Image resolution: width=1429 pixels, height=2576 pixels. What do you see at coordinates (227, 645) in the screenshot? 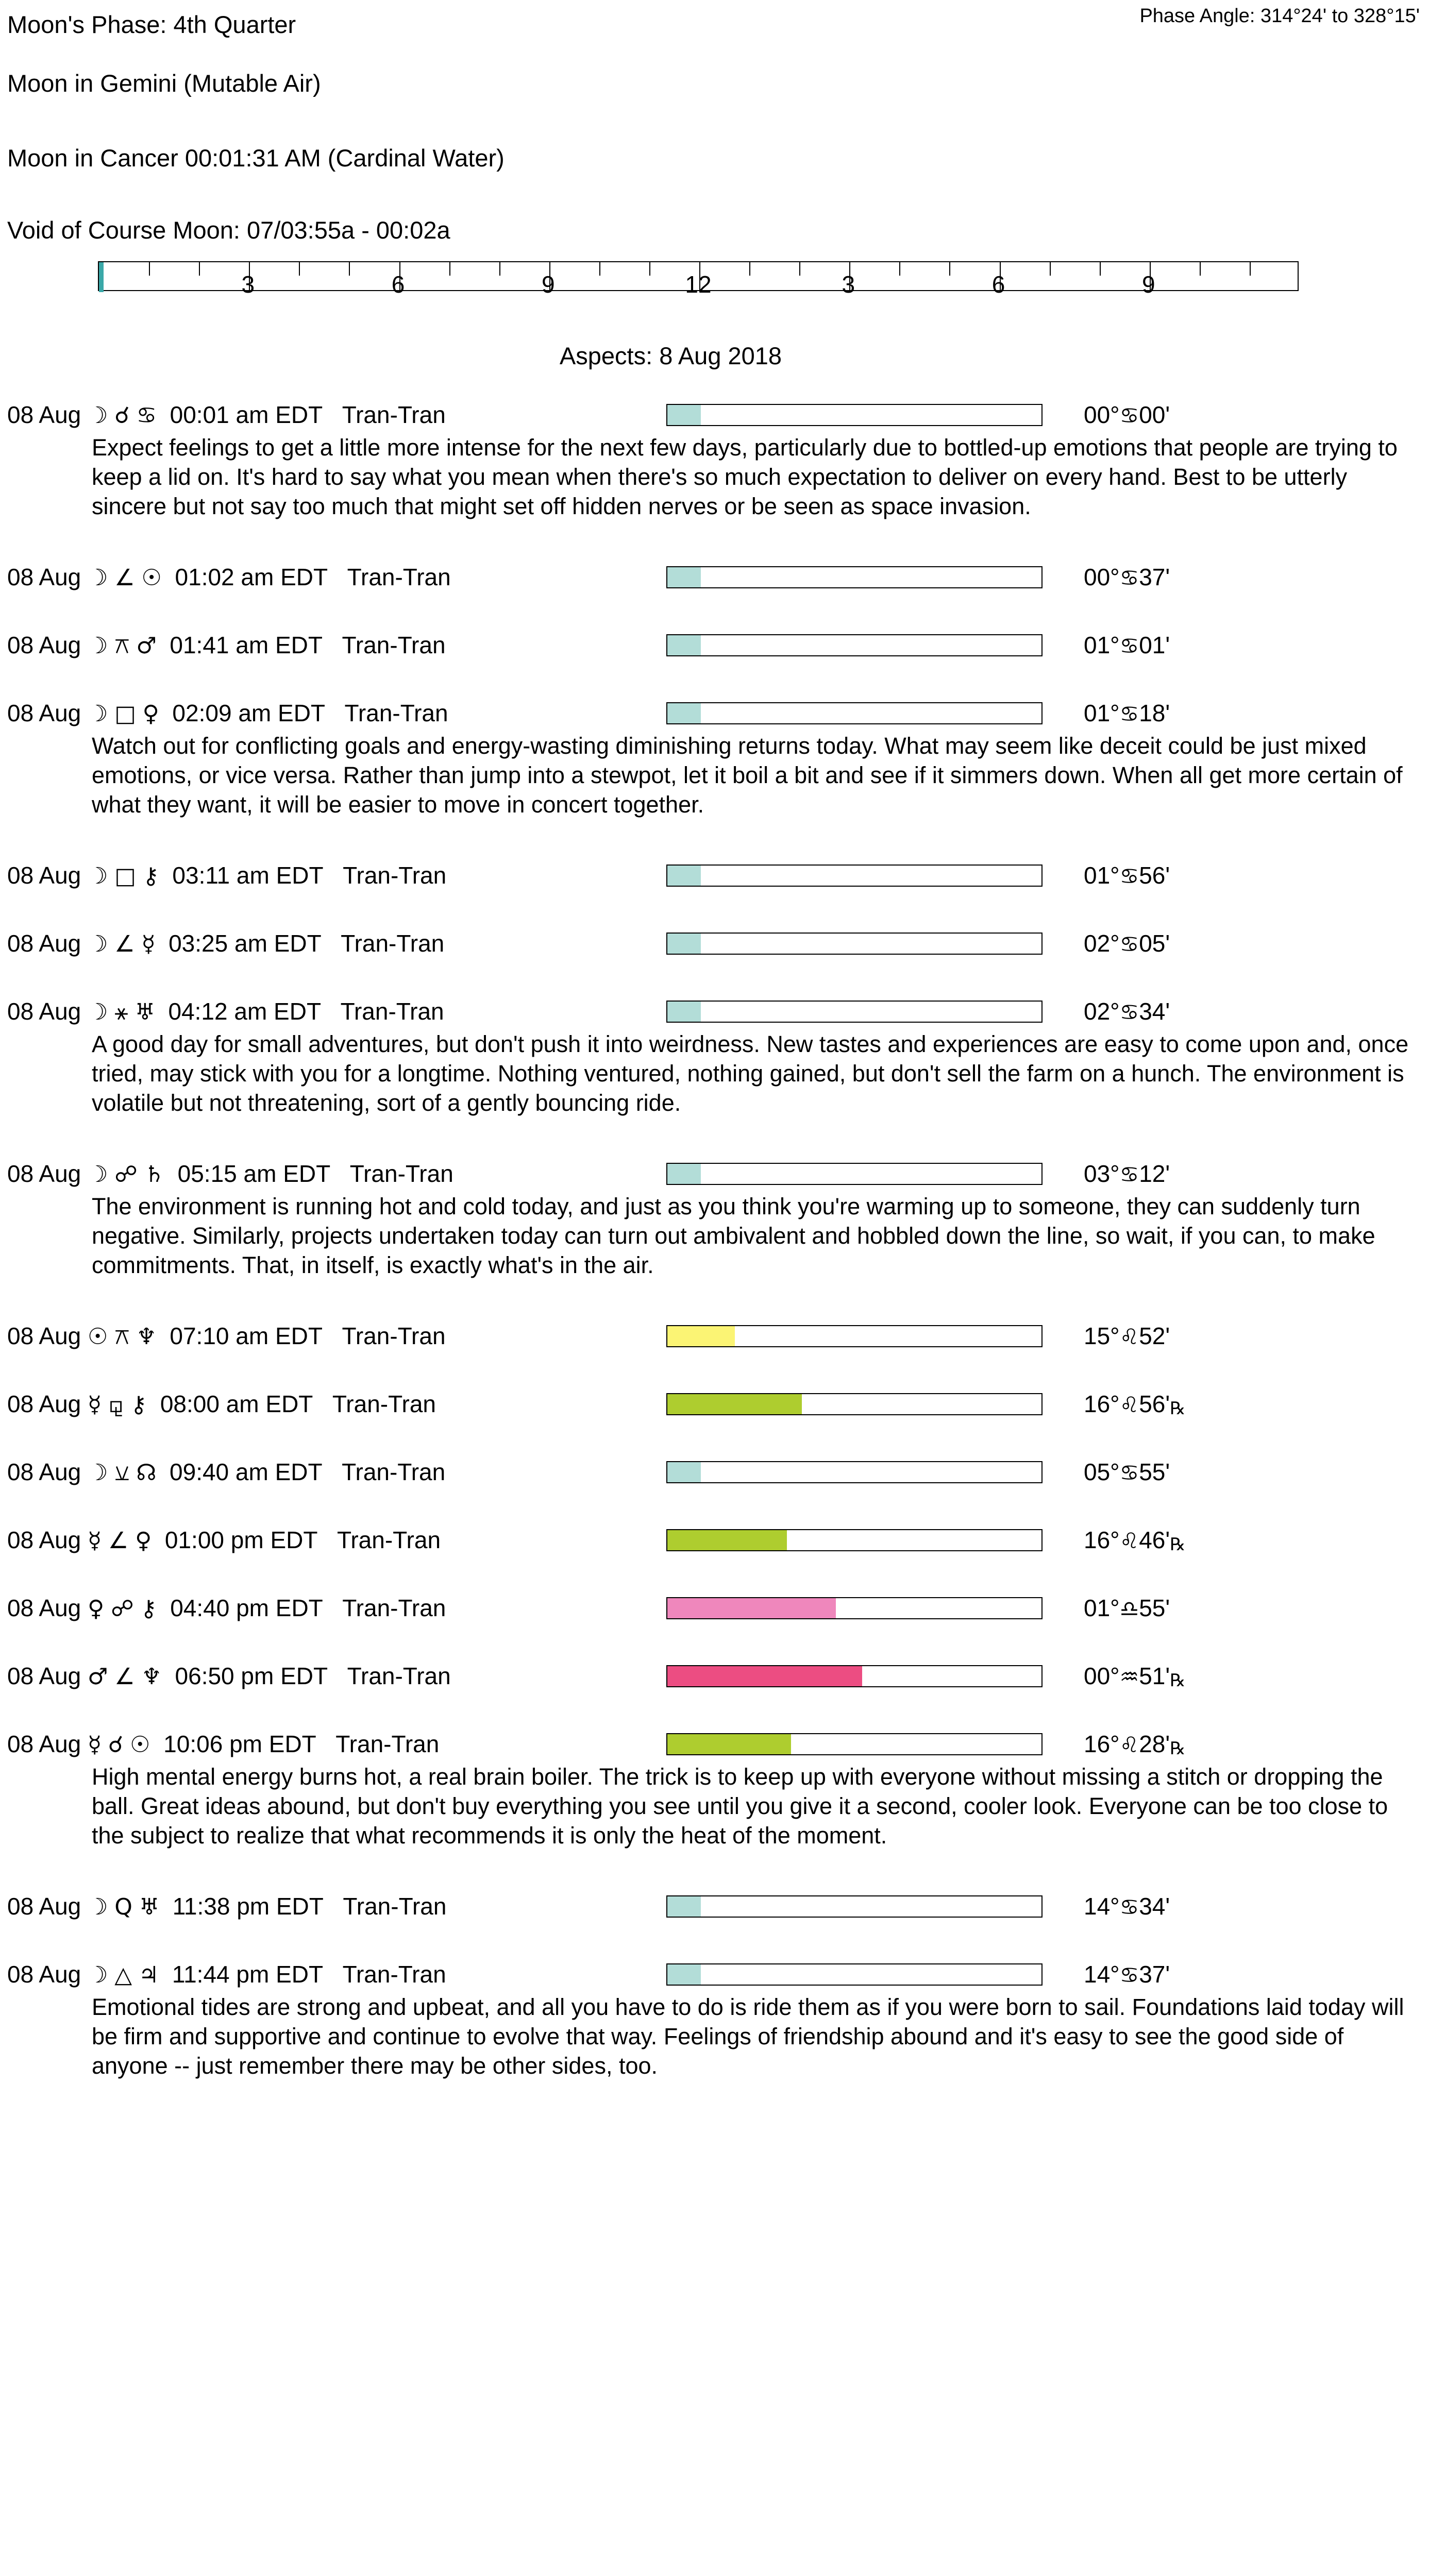
I see `aspect-label: 08 Aug ☽ ⚻ ♂ 01:41 am EDT Tran-Tran` at bounding box center [227, 645].